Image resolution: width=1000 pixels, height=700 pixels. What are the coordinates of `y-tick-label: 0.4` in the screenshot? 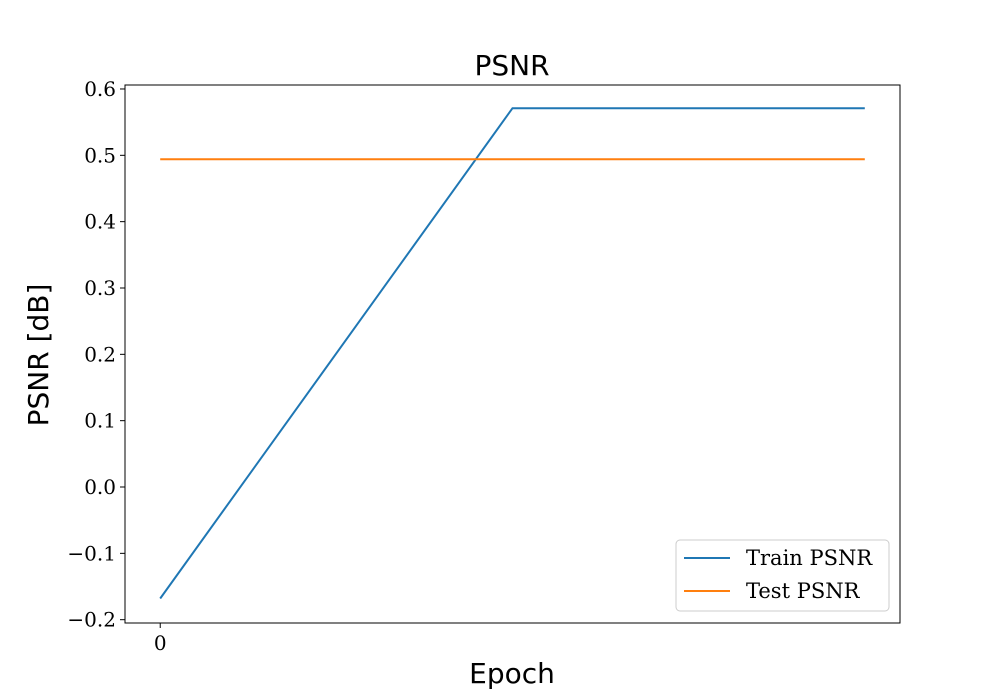 It's located at (100, 222).